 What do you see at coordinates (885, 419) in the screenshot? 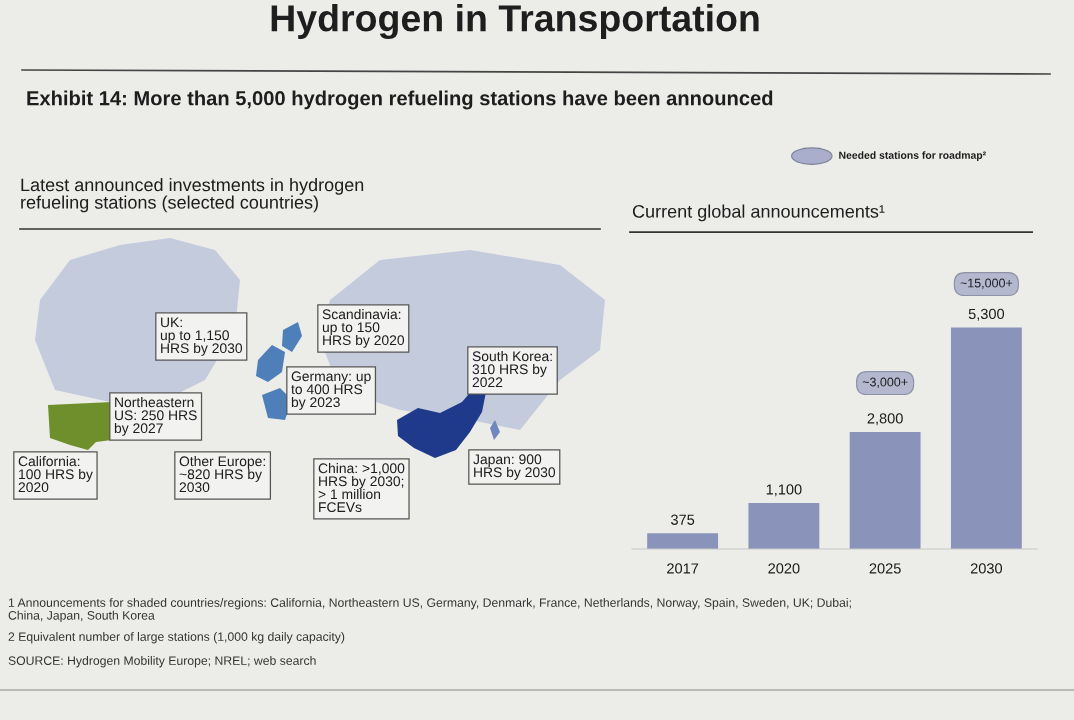
I see `data-label: 2,800` at bounding box center [885, 419].